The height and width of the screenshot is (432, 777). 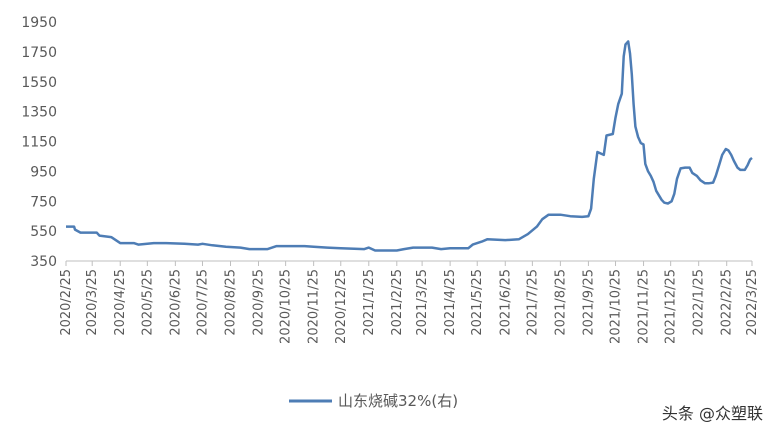 I want to click on x-tick-label: 2020/12/25, so click(x=341, y=306).